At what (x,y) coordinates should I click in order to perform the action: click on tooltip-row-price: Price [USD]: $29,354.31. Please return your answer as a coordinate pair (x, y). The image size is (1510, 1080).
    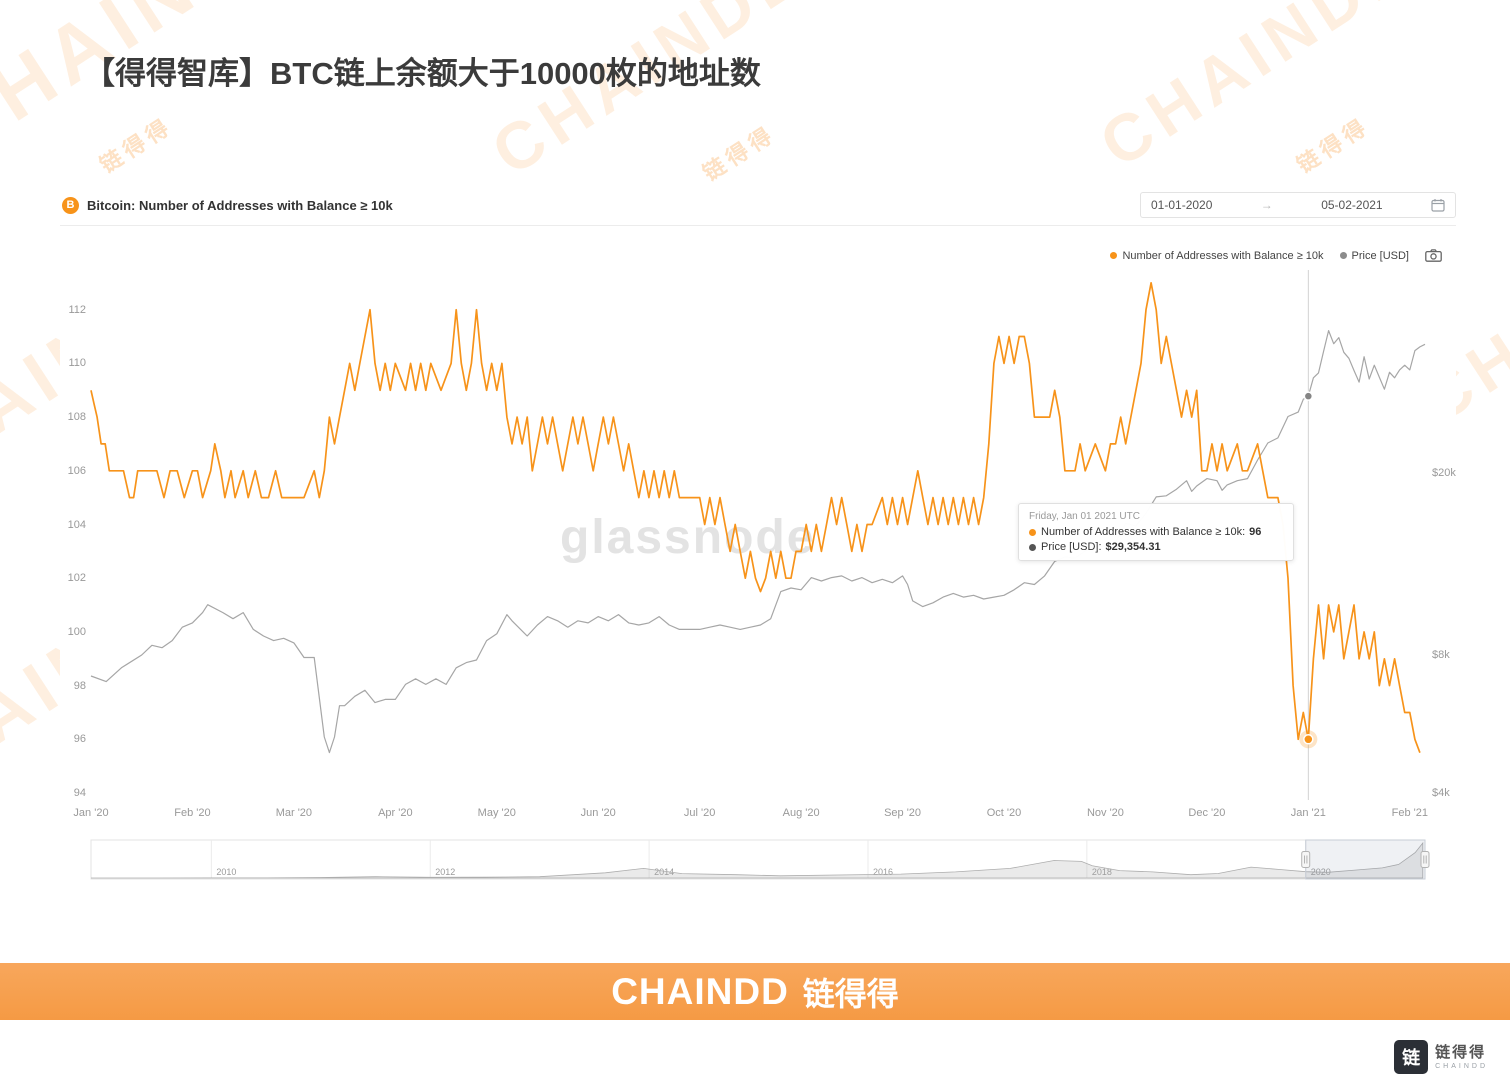
    Looking at the image, I should click on (1156, 547).